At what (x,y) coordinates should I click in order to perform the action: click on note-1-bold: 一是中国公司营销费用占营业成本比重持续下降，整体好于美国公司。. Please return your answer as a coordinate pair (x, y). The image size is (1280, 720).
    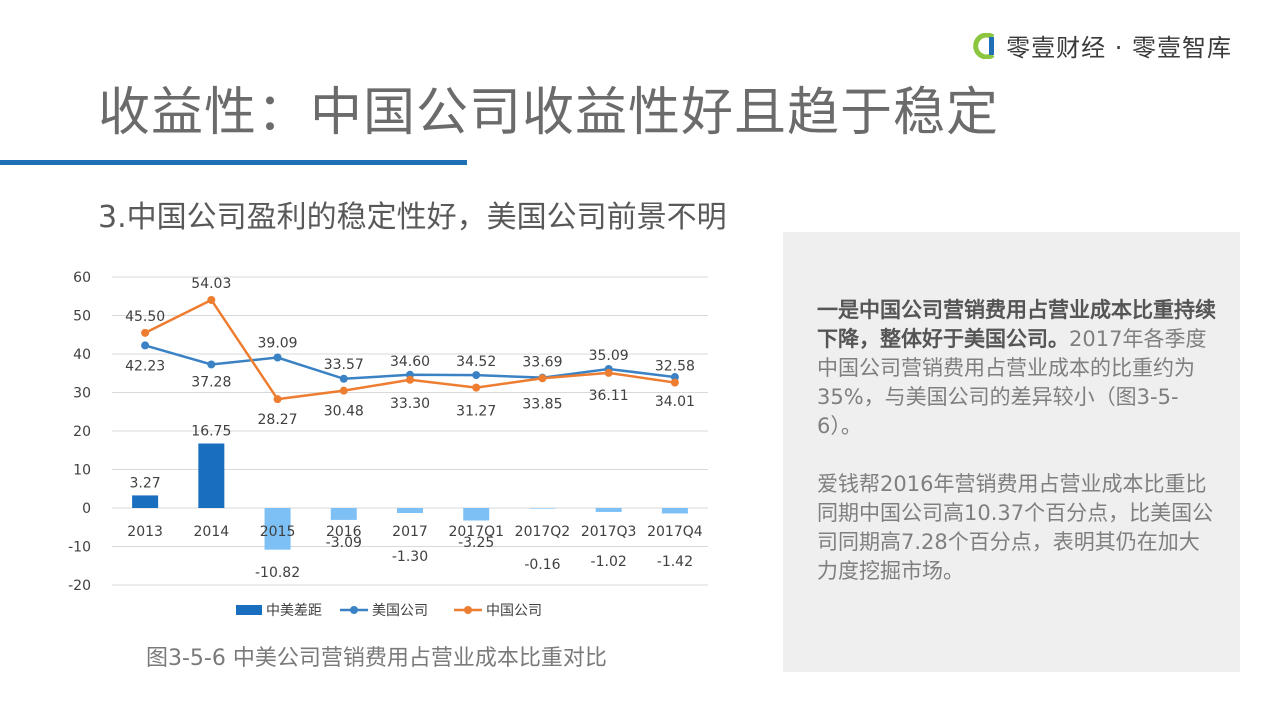
    Looking at the image, I should click on (1016, 324).